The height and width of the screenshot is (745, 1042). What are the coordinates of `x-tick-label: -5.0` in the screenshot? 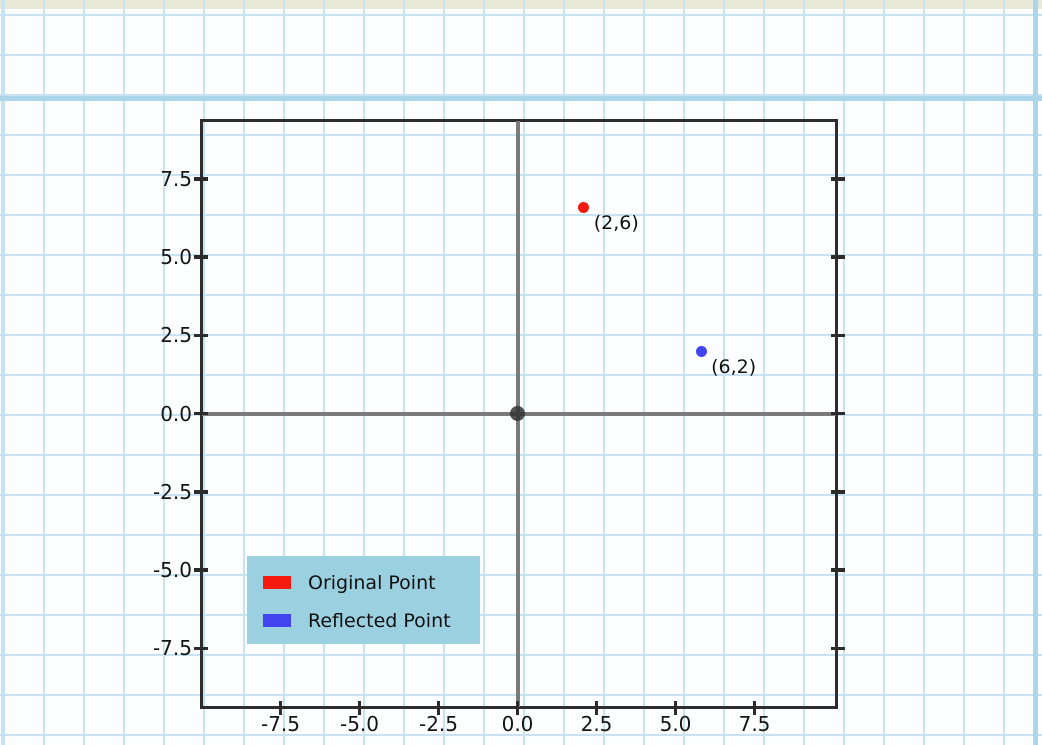 It's located at (359, 724).